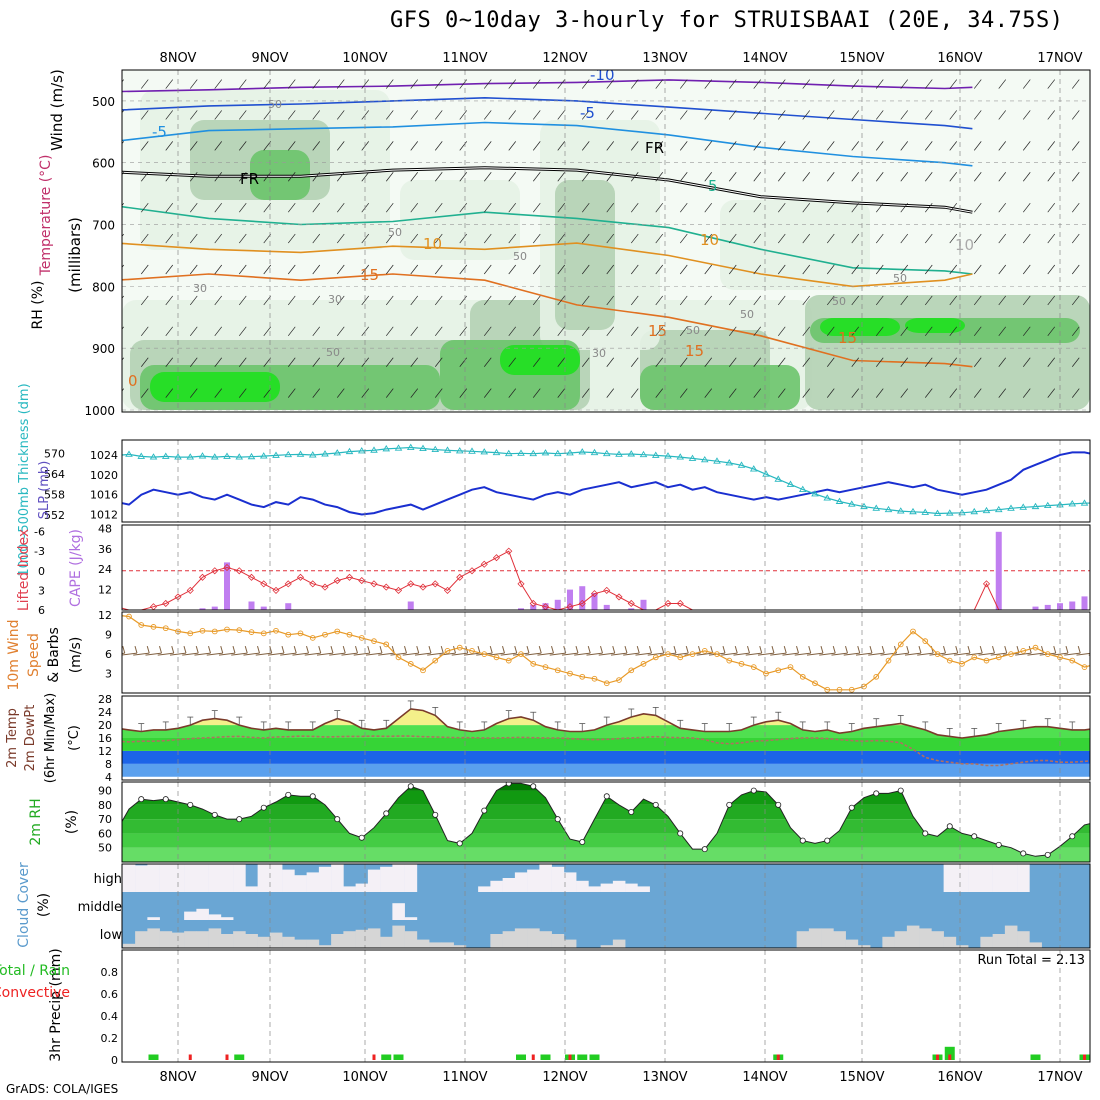 Image resolution: width=1100 pixels, height=1100 pixels. I want to click on temperature-contour-label: 0, so click(133, 381).